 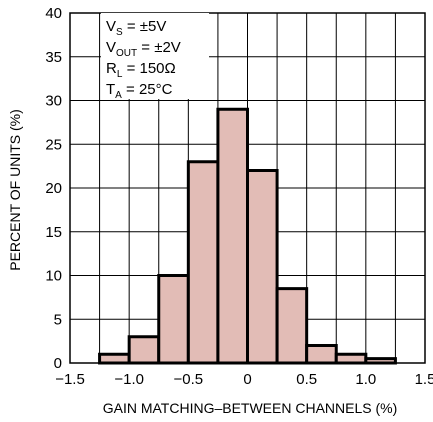 What do you see at coordinates (53, 232) in the screenshot?
I see `y-tick-label: 15` at bounding box center [53, 232].